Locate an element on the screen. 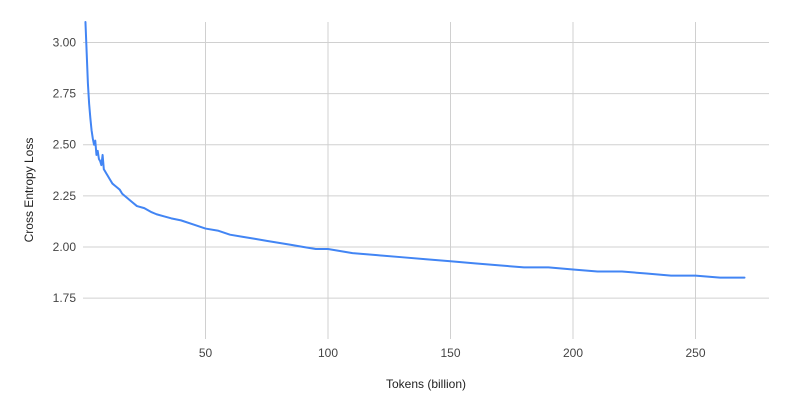 This screenshot has width=790, height=412. x-tick-label: 200 is located at coordinates (573, 353).